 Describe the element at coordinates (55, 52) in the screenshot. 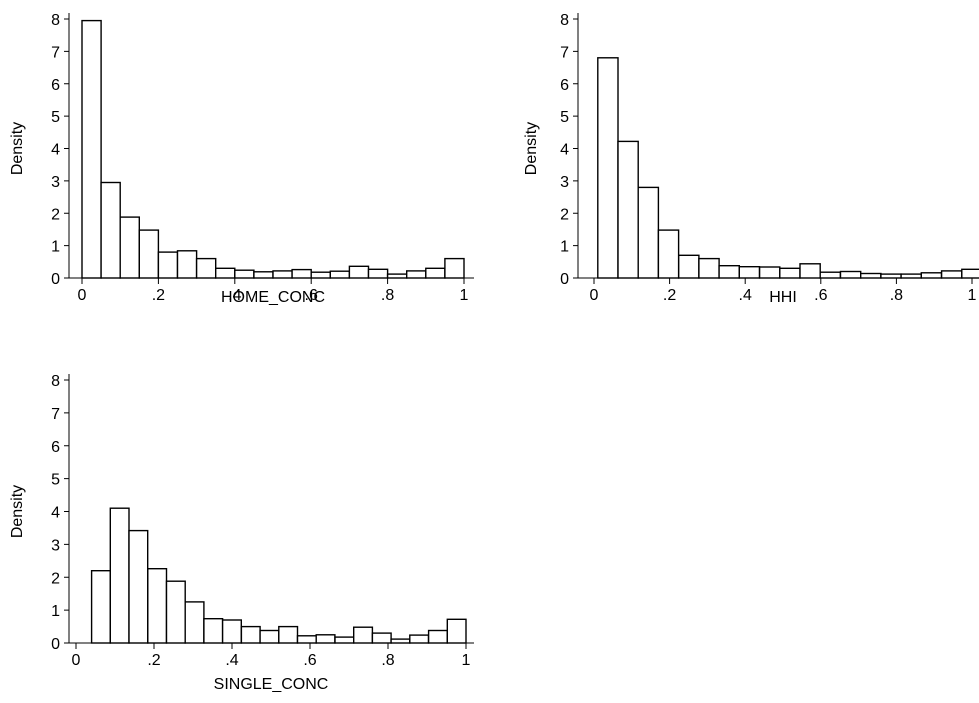

I see `y-tick-label: 7` at that location.